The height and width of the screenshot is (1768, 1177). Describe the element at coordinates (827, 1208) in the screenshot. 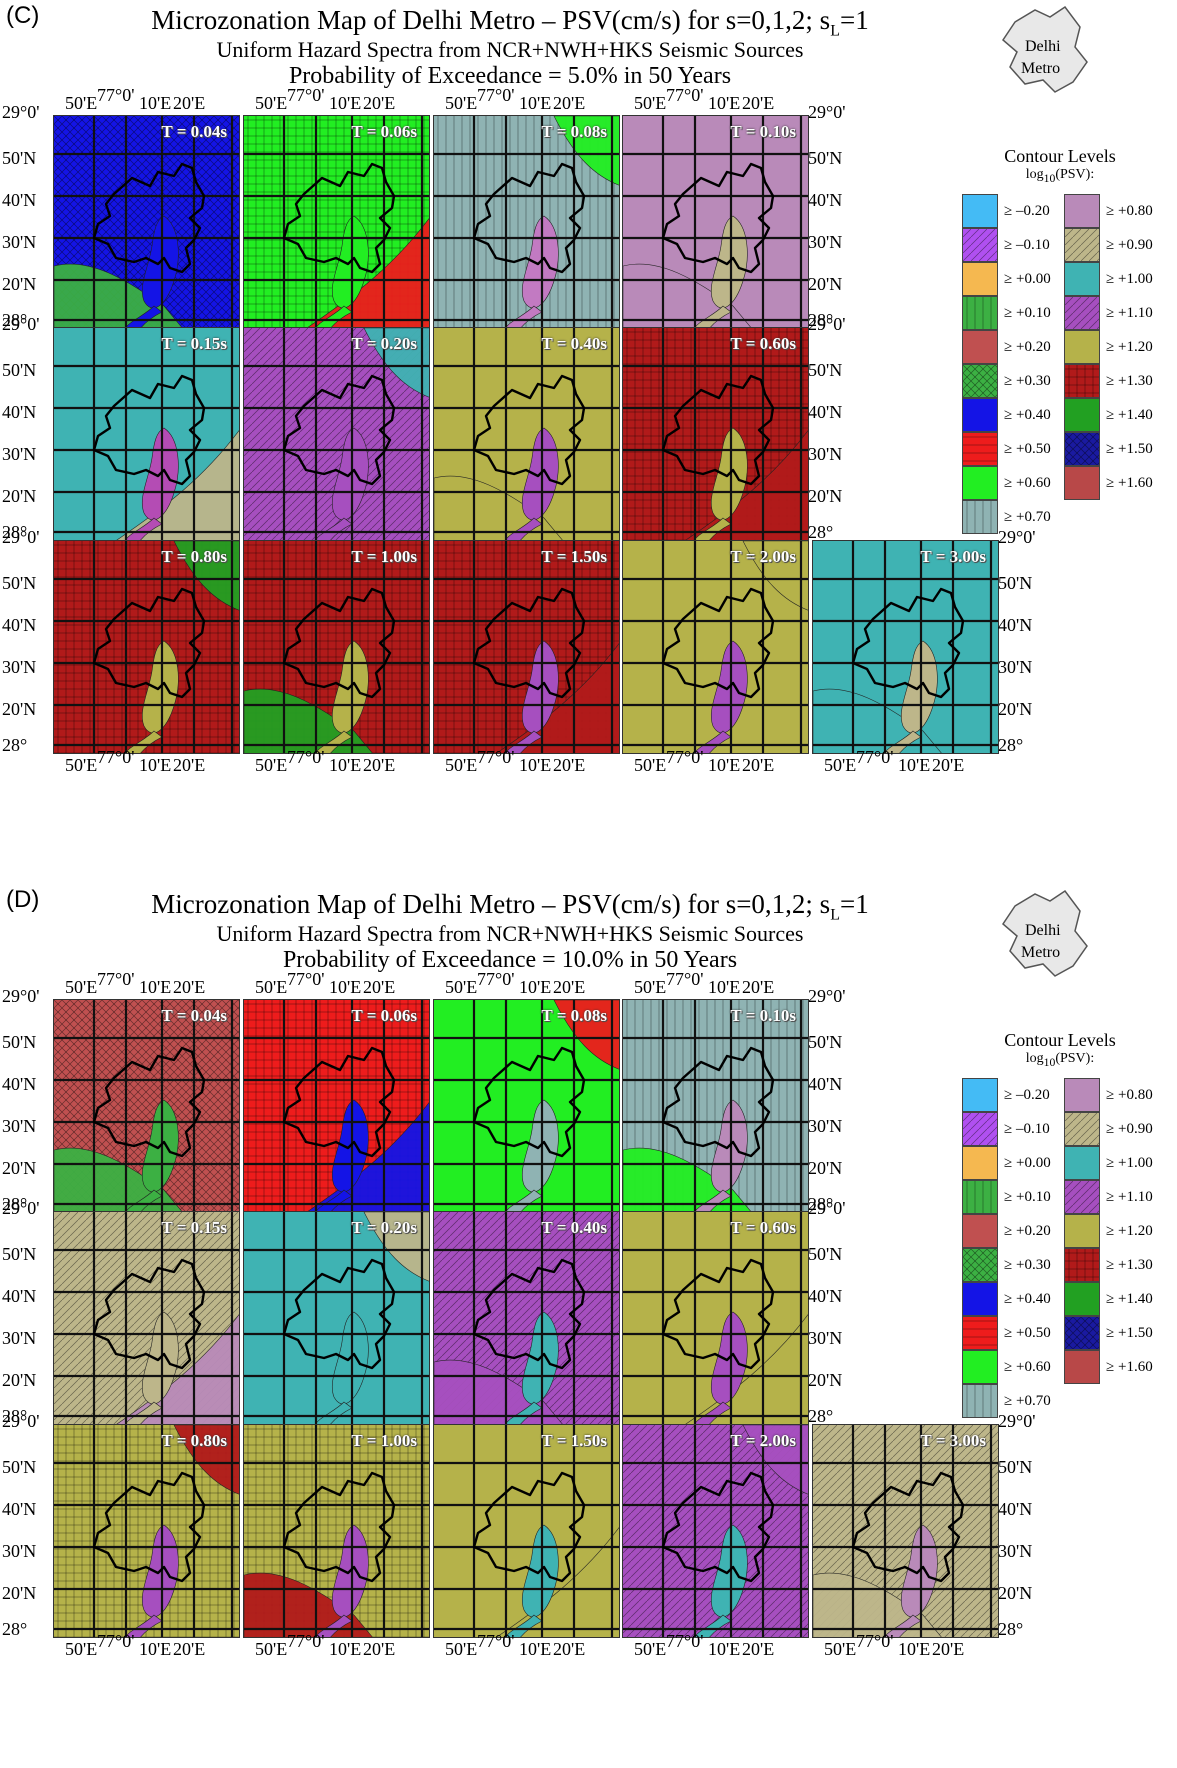

I see `latitude-label: 29°0'` at that location.